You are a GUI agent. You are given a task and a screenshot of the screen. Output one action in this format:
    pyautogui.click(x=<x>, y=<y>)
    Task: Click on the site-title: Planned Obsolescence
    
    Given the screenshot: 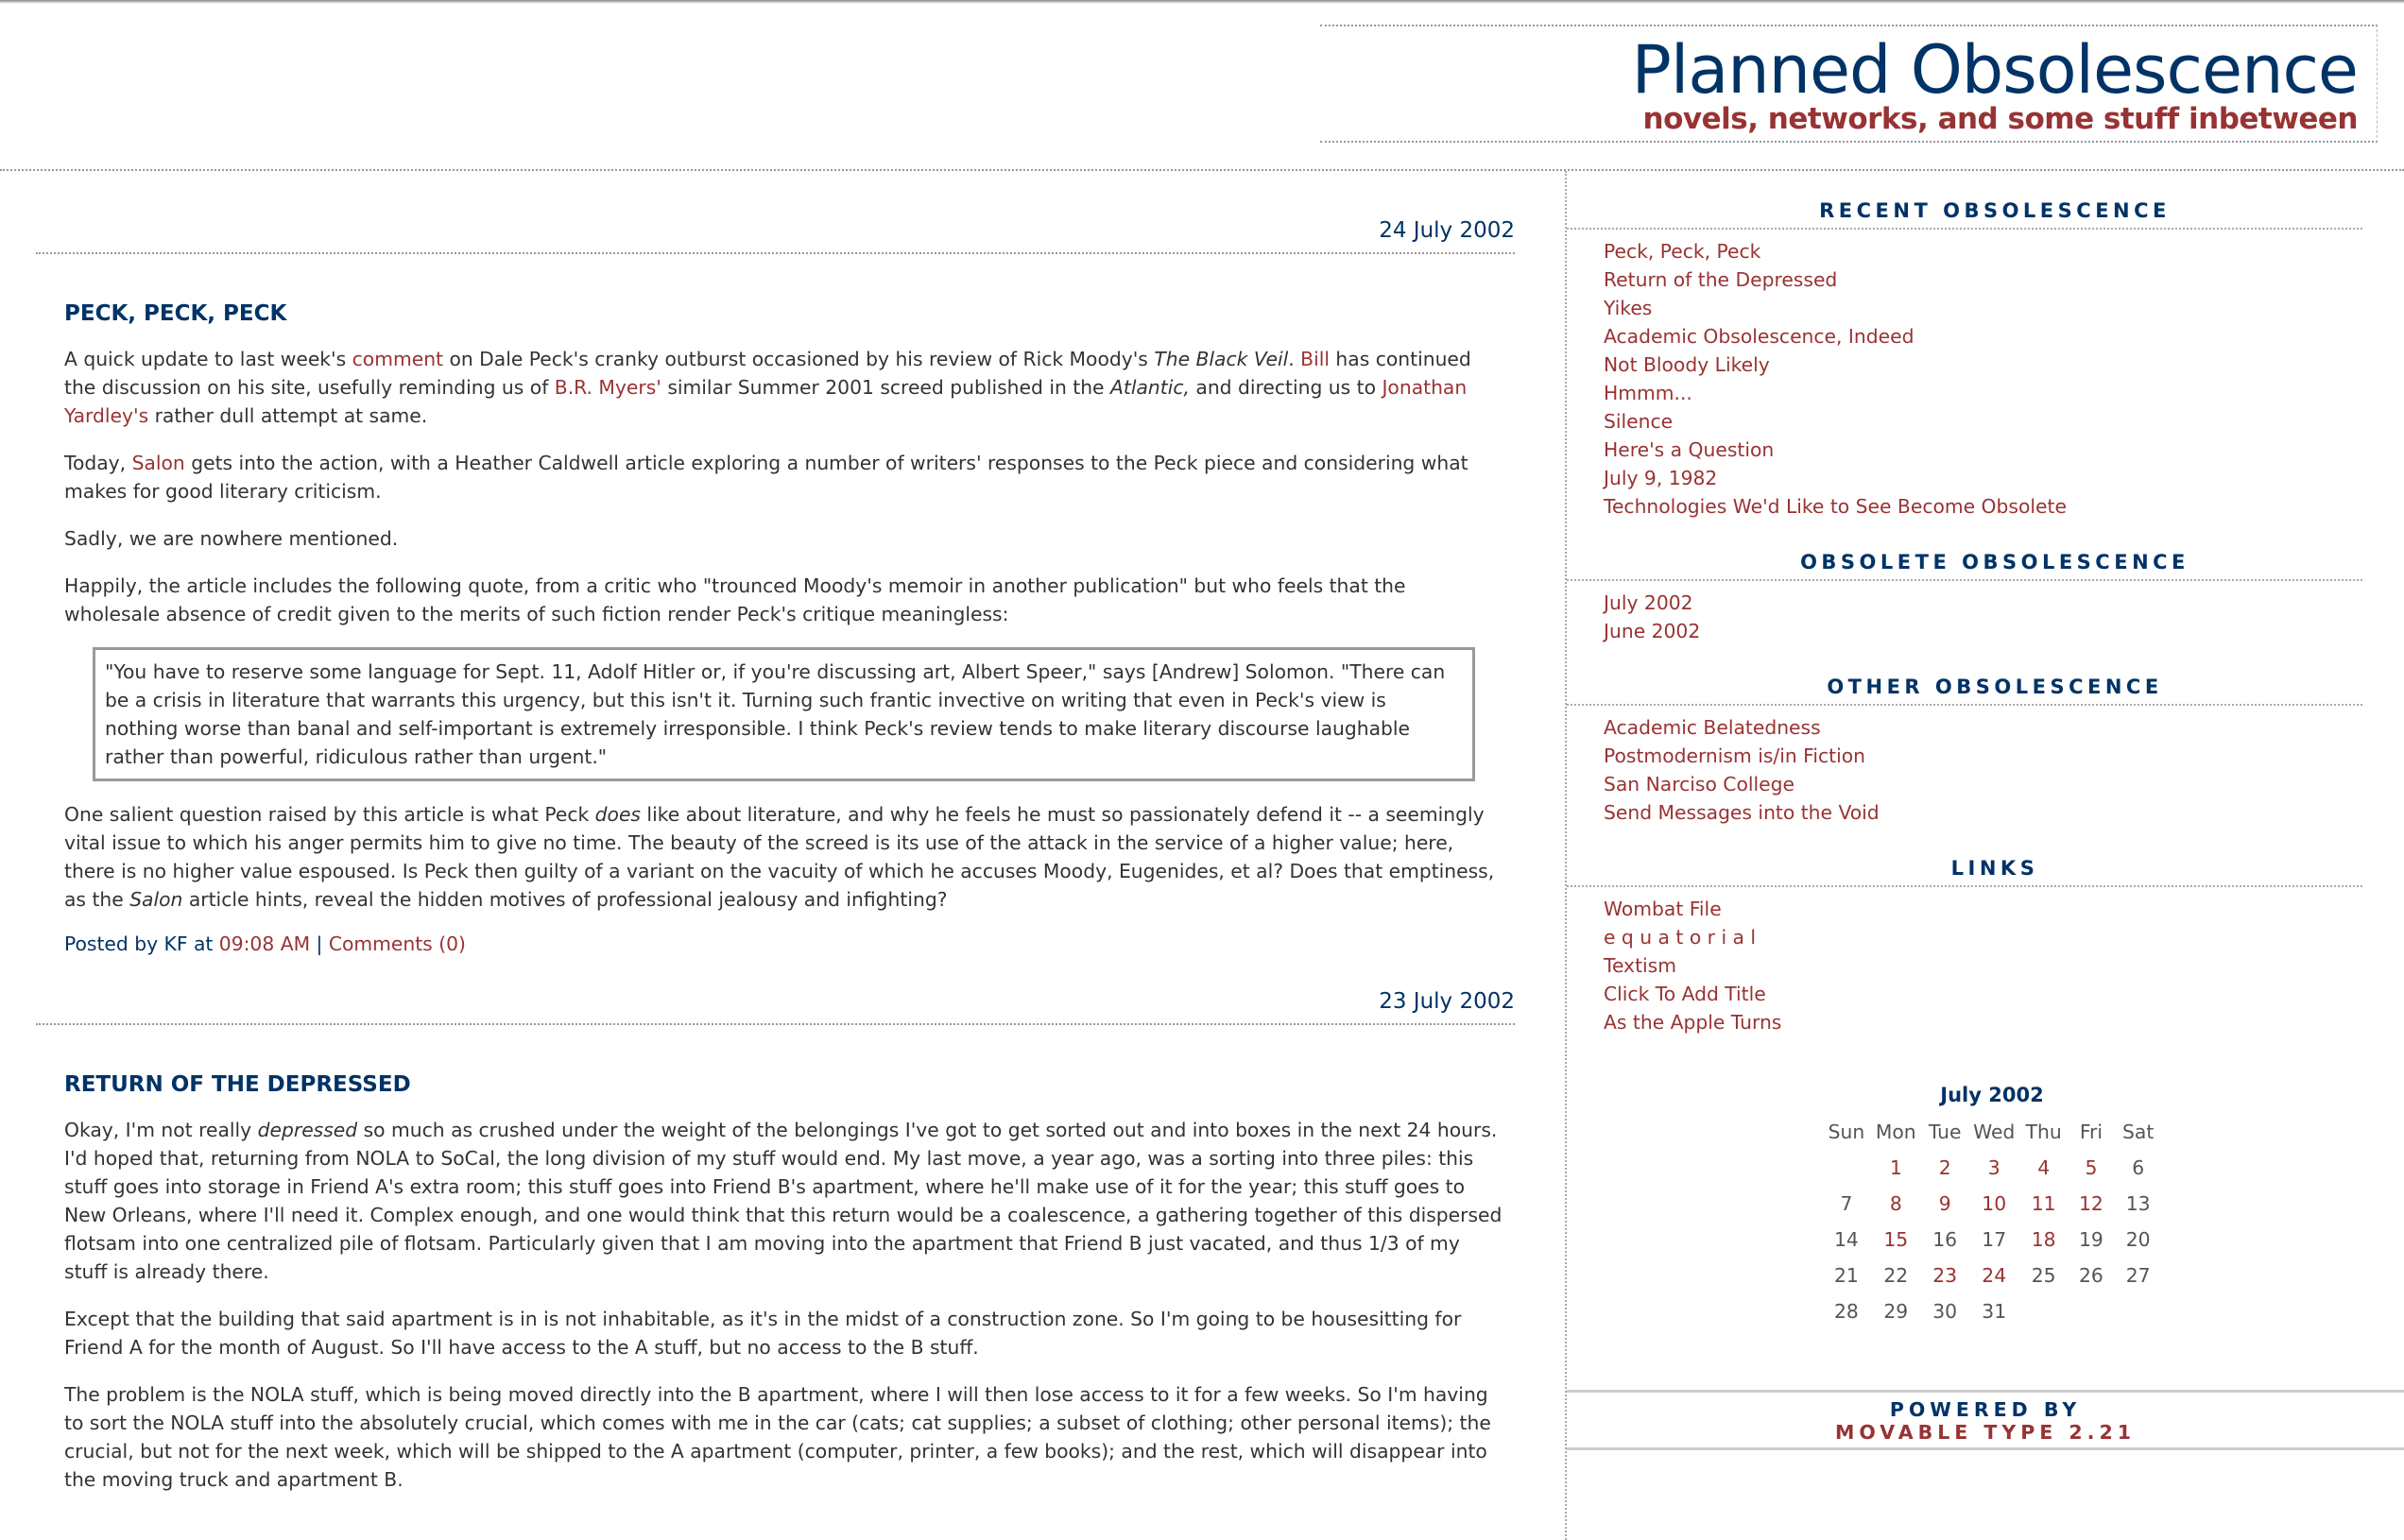 What is the action you would take?
    pyautogui.click(x=1995, y=70)
    